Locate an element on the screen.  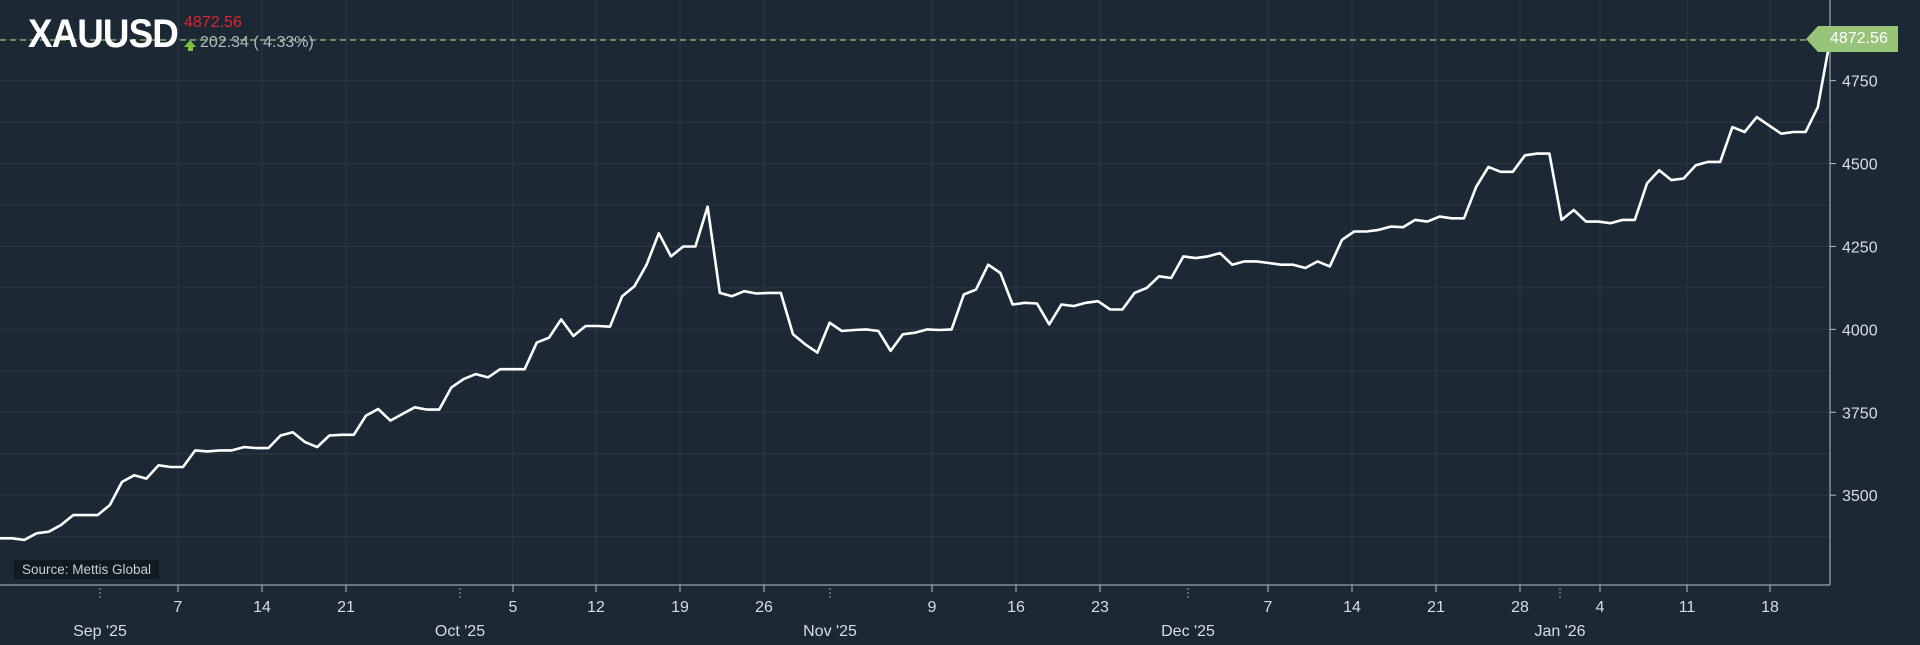
x-day-label: 26 is located at coordinates (764, 607).